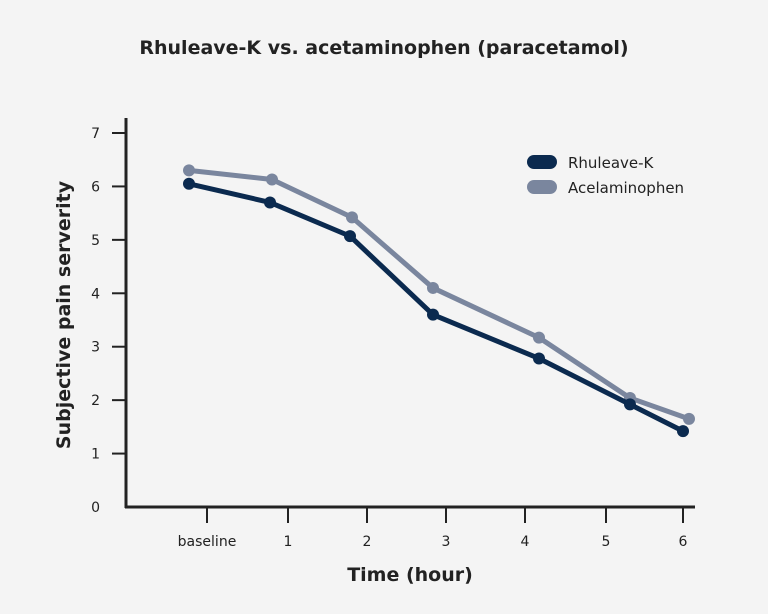 This screenshot has height=614, width=768. What do you see at coordinates (95, 241) in the screenshot?
I see `y-tick-label: 5` at bounding box center [95, 241].